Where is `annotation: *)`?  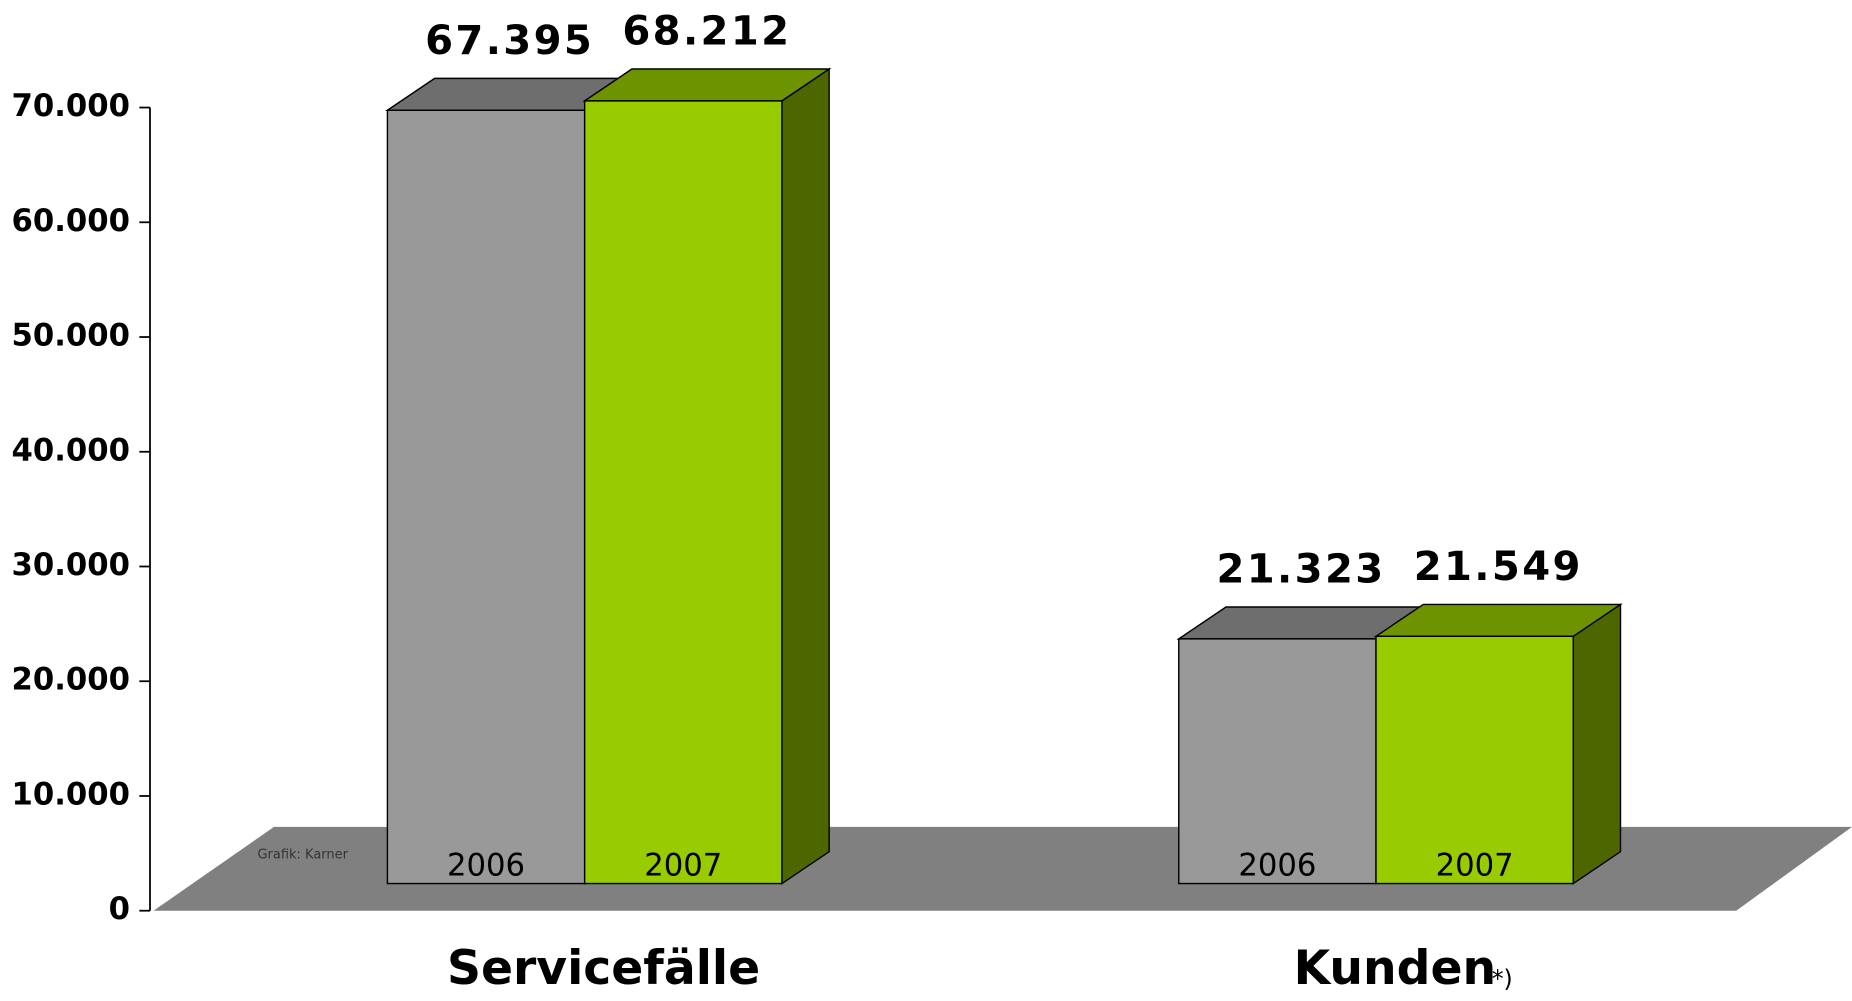
annotation: *) is located at coordinates (1502, 979).